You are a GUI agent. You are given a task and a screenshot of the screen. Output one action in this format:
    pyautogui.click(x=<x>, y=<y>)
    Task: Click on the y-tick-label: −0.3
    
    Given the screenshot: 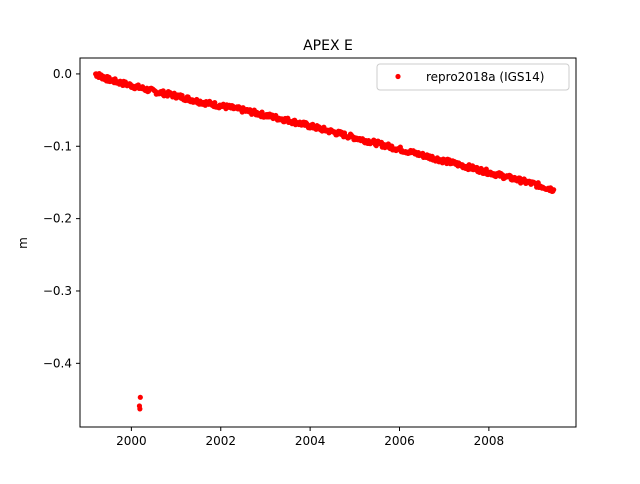 What is the action you would take?
    pyautogui.click(x=57, y=291)
    